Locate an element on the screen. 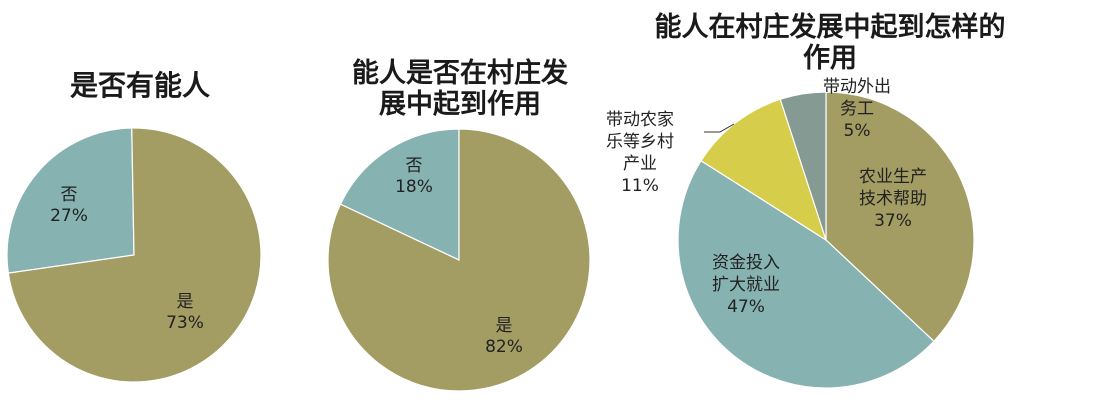  chart-title-3-line-2: 作用 is located at coordinates (830, 59).